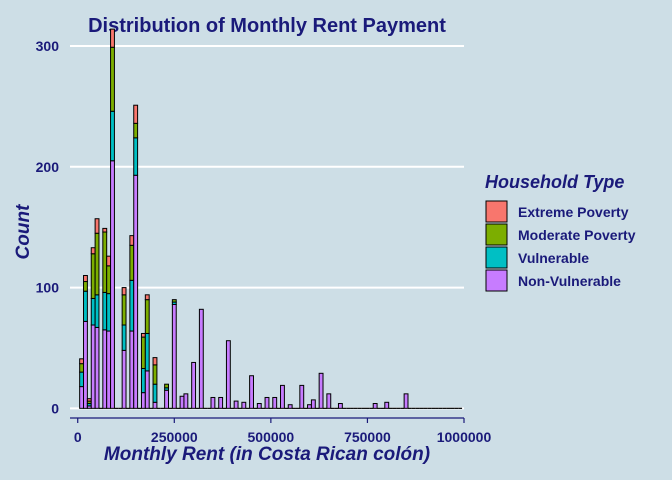  I want to click on y-tick-label: 0, so click(55, 408).